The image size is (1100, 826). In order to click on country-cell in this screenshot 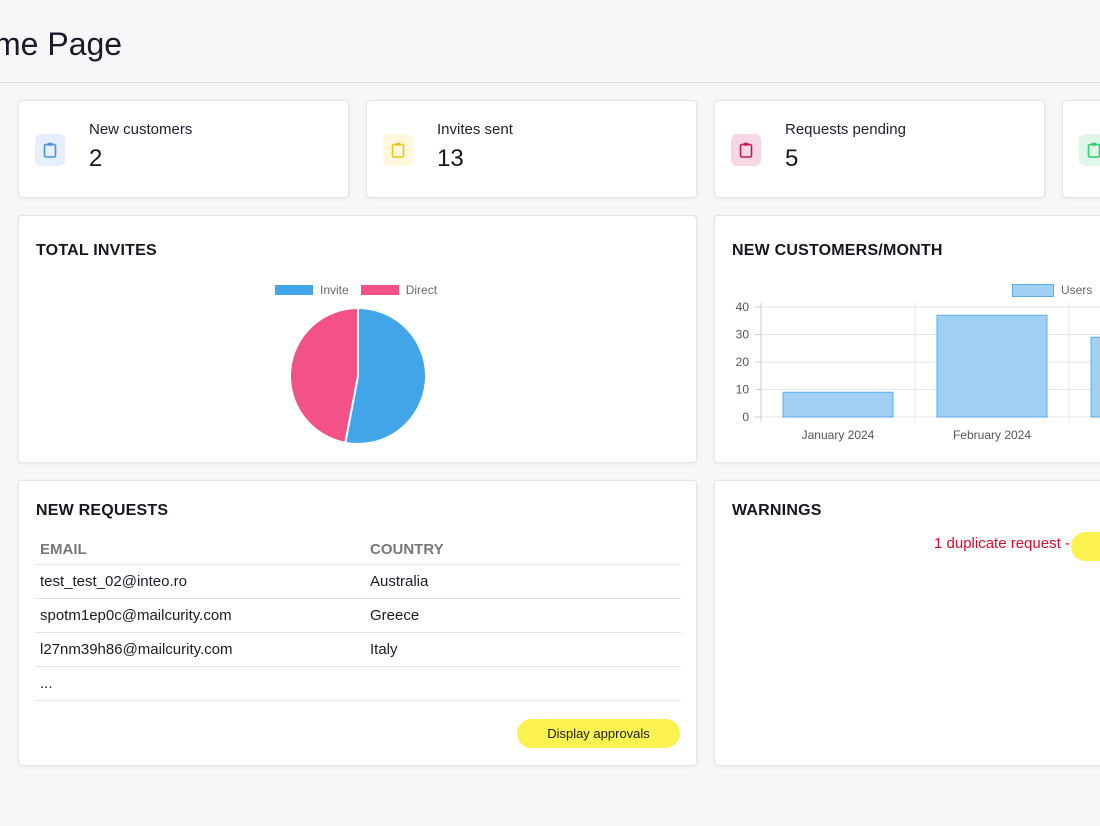, I will do `click(523, 683)`.